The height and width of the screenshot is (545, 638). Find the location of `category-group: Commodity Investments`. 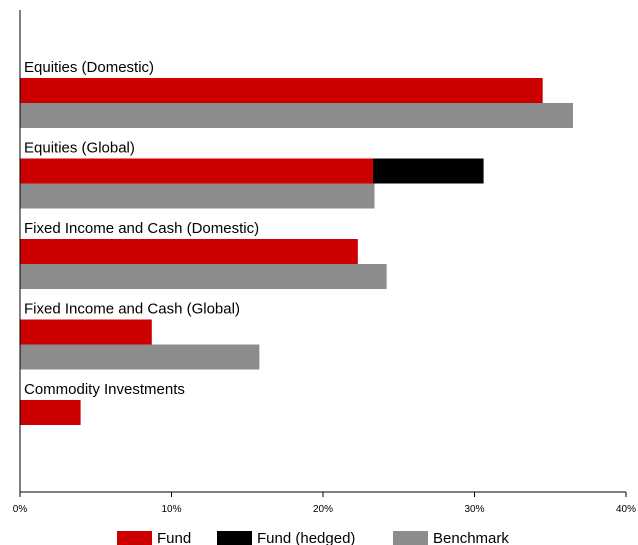

category-group: Commodity Investments is located at coordinates (102, 403).